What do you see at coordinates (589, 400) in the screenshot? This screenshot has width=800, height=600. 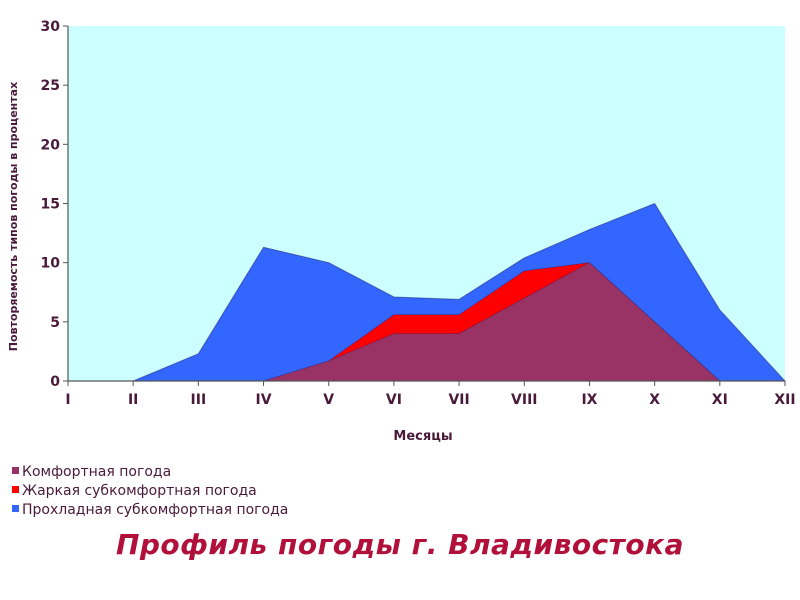 I see `x-tick-label: IX` at bounding box center [589, 400].